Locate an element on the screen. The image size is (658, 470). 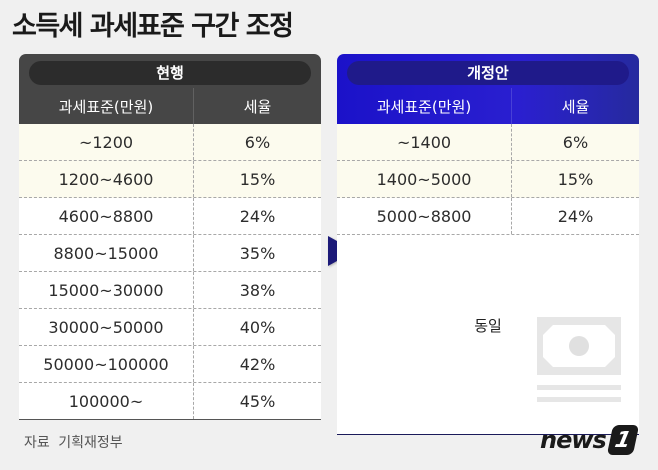
range-cell: 15000~30000 is located at coordinates (106, 290).